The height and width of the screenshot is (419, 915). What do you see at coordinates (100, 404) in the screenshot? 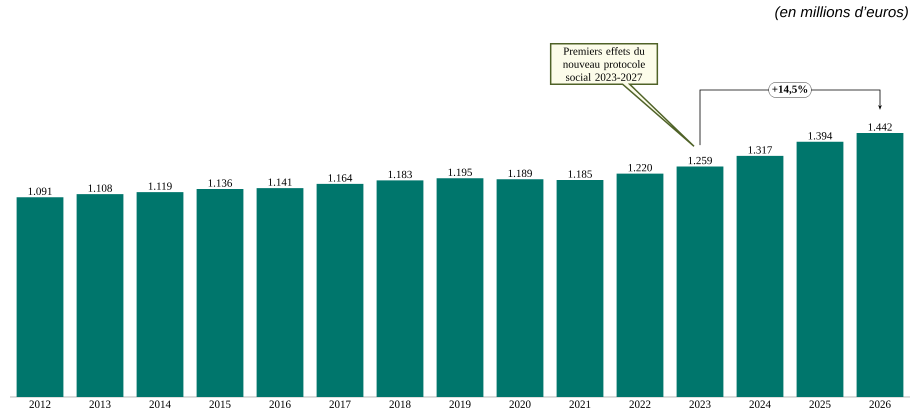
I see `x-tick-label: 2013` at bounding box center [100, 404].